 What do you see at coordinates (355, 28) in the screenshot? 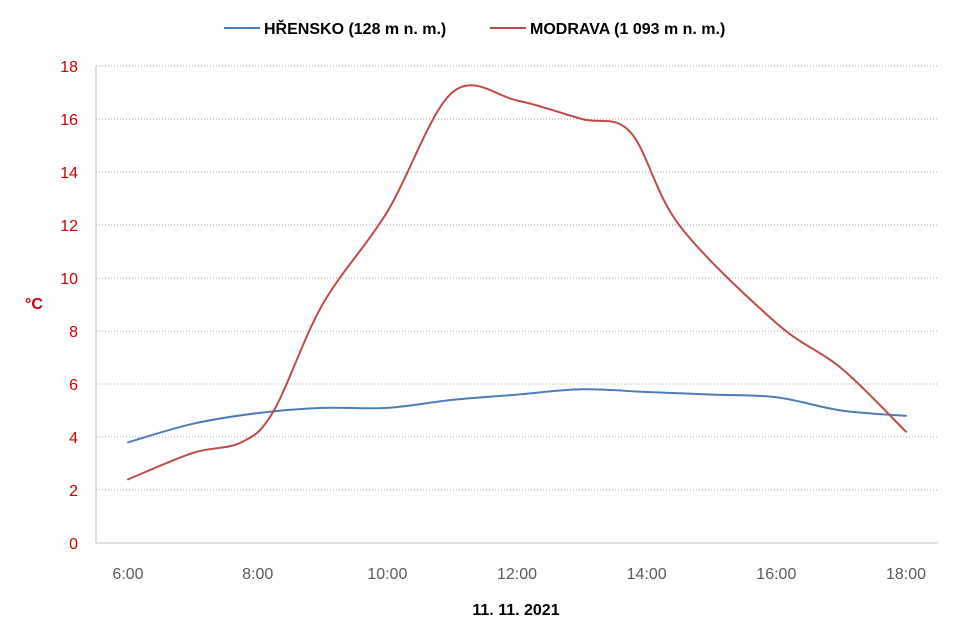
I see `legend-label: HŘENSKO (128 m n. m.)` at bounding box center [355, 28].